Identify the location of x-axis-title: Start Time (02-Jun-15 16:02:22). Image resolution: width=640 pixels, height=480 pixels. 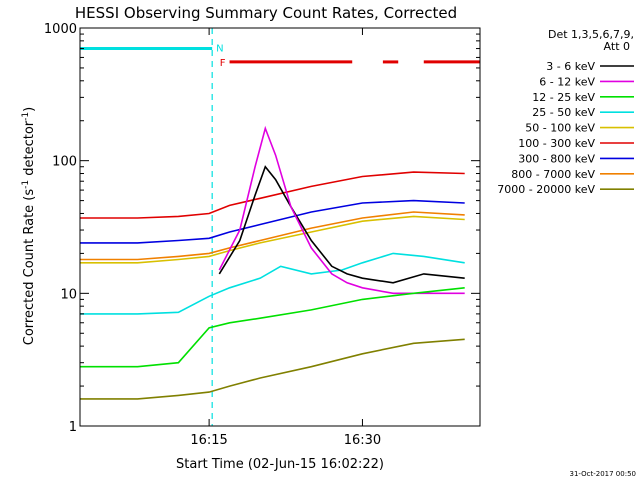
(280, 464).